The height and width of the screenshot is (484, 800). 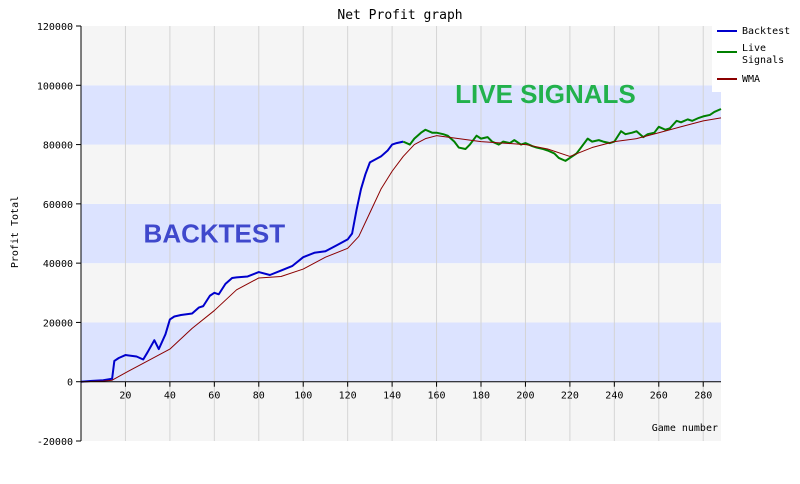 What do you see at coordinates (70, 383) in the screenshot?
I see `y-tick-label: 0` at bounding box center [70, 383].